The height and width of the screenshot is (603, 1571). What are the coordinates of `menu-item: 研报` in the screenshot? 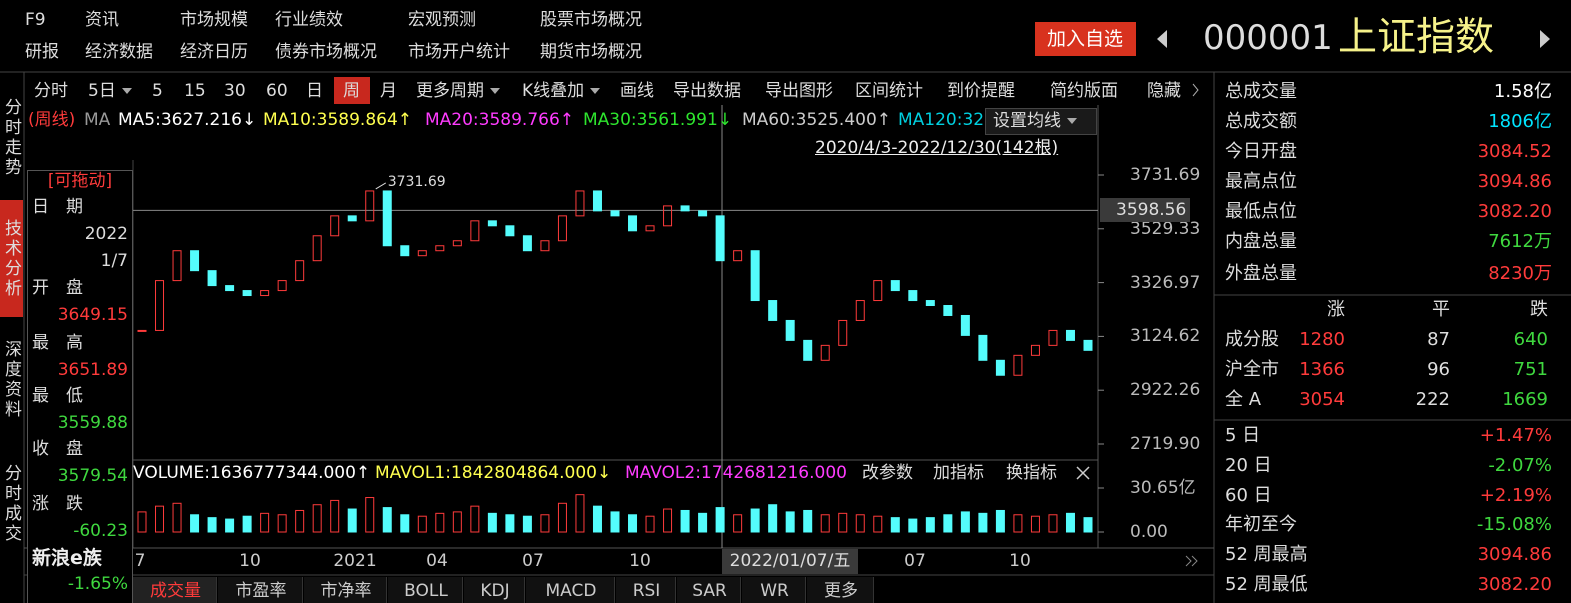 It's located at (42, 52).